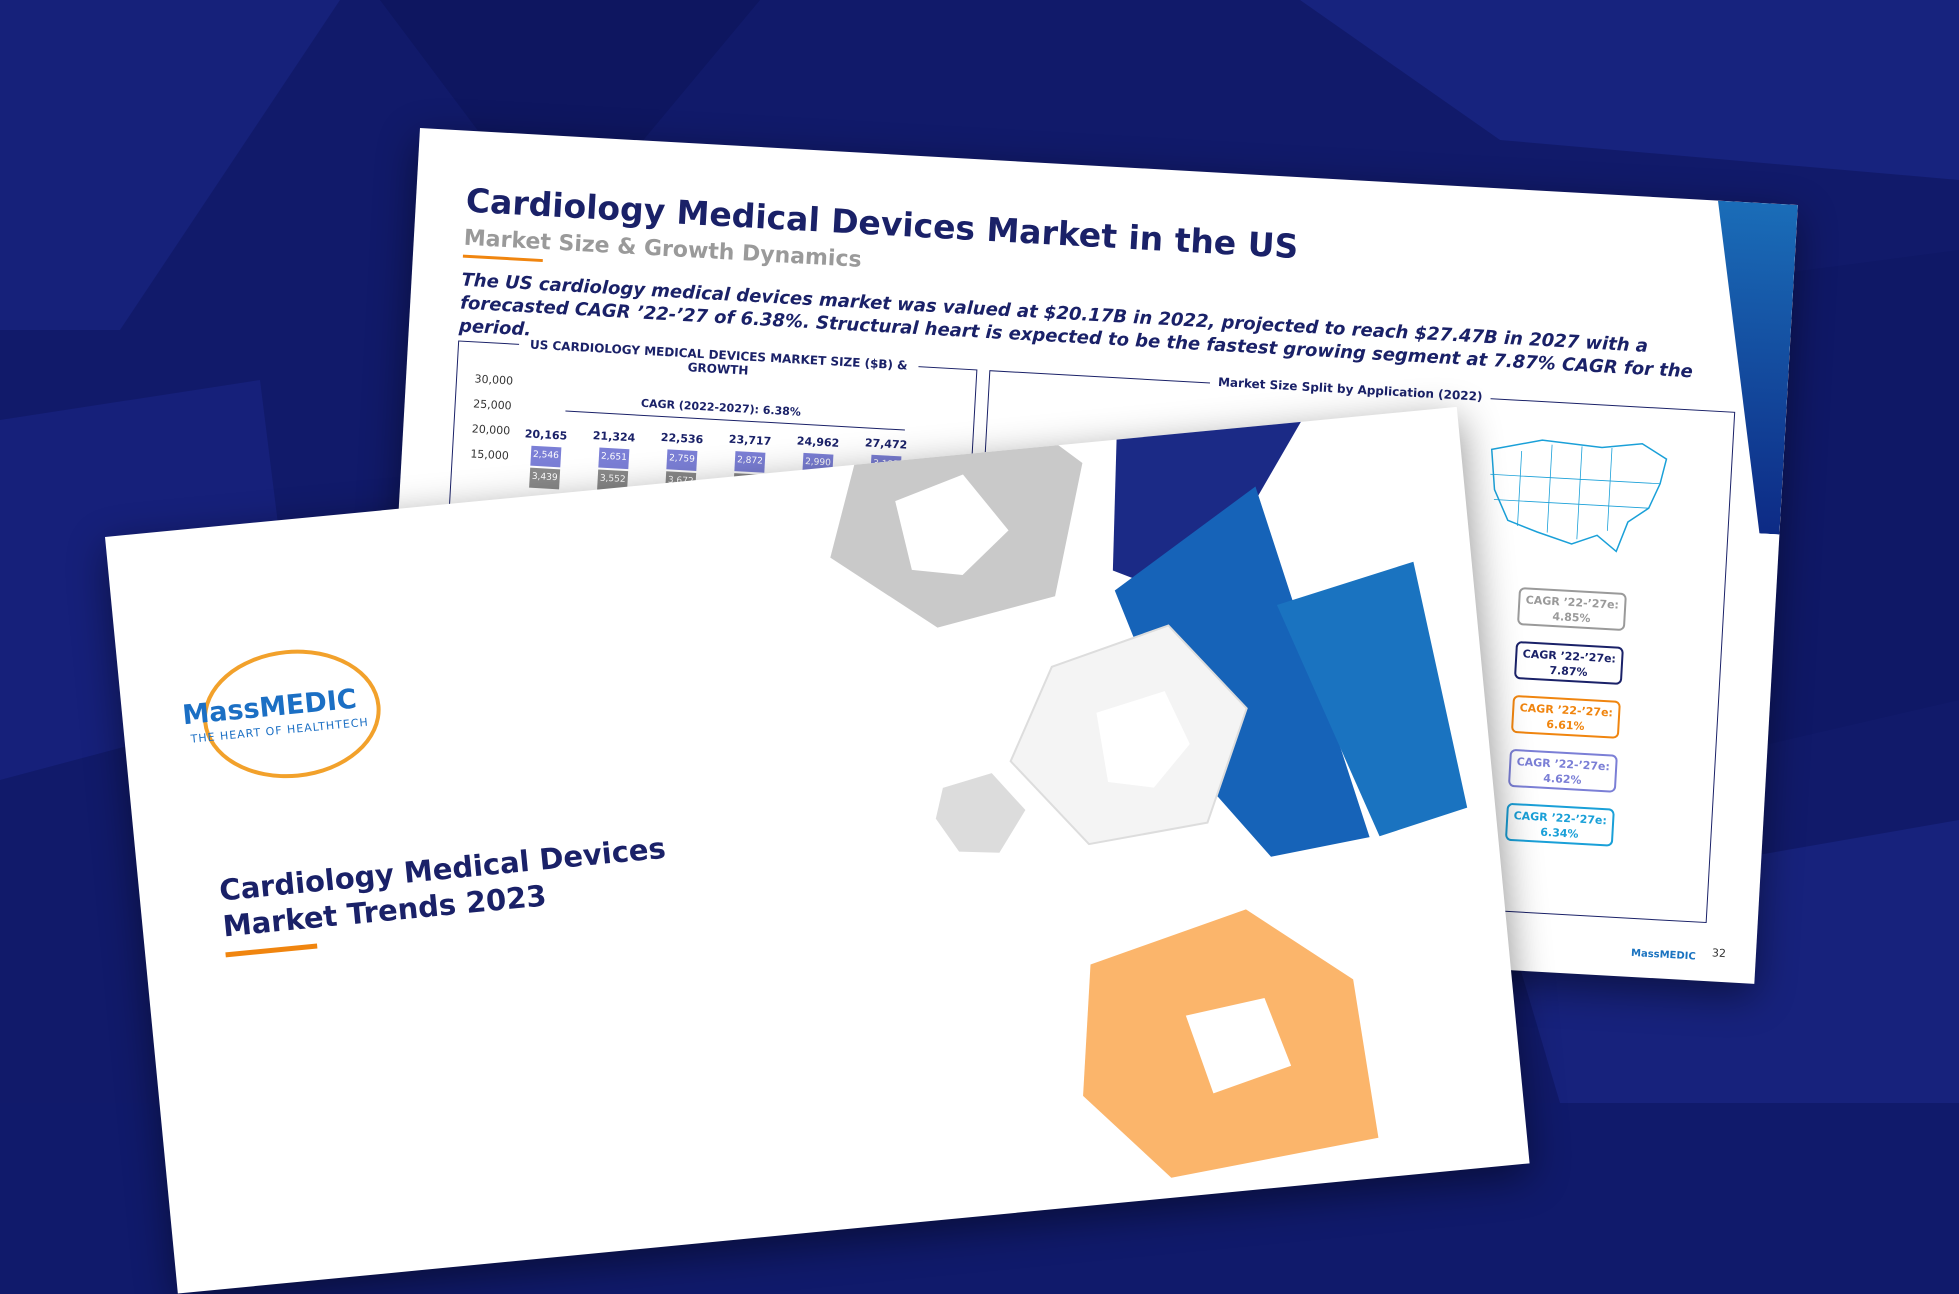 This screenshot has height=1294, width=1959. Describe the element at coordinates (750, 462) in the screenshot. I see `bar-segment: 2,872` at that location.